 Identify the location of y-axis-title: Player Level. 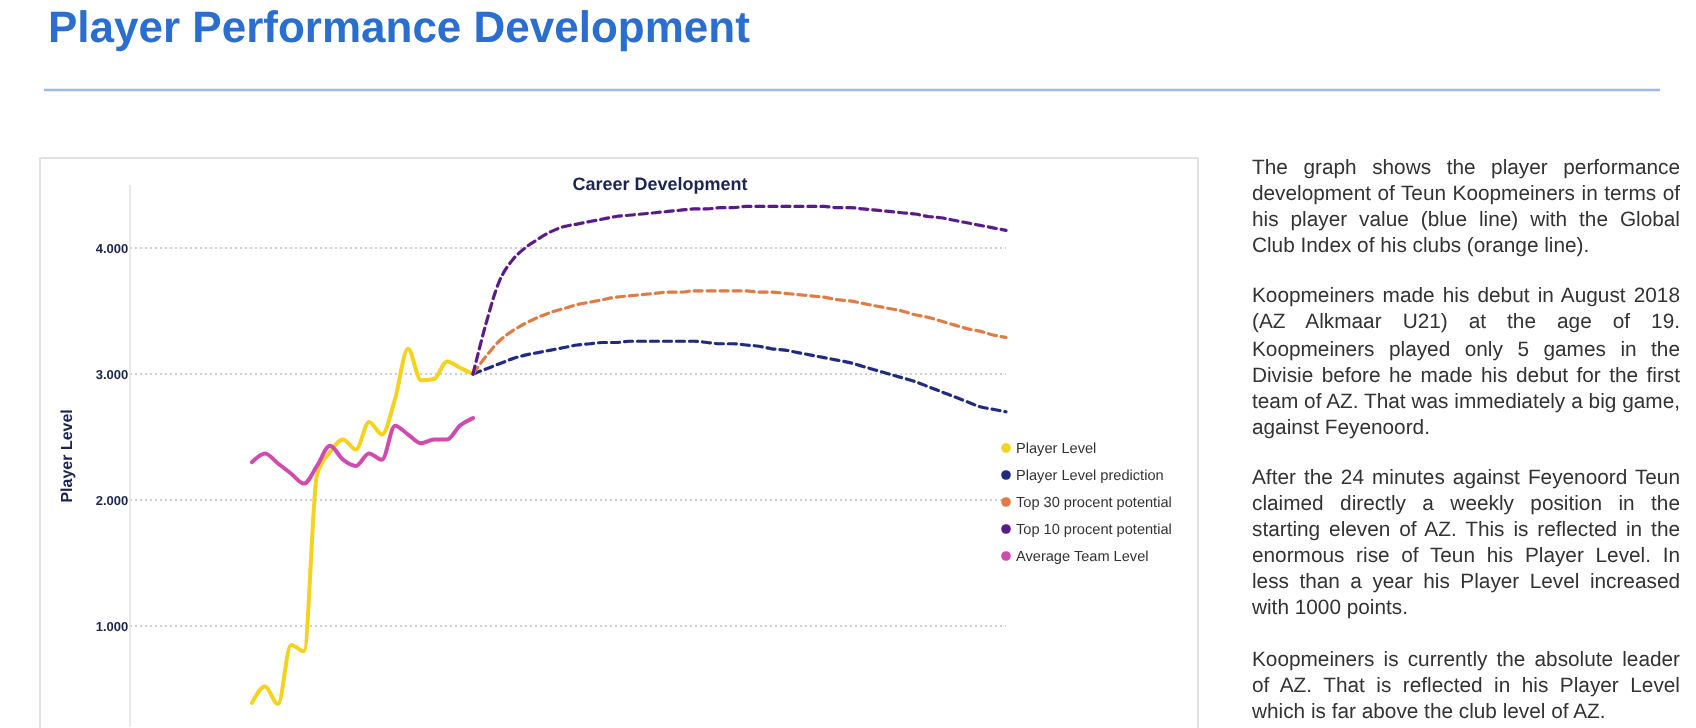
(67, 456).